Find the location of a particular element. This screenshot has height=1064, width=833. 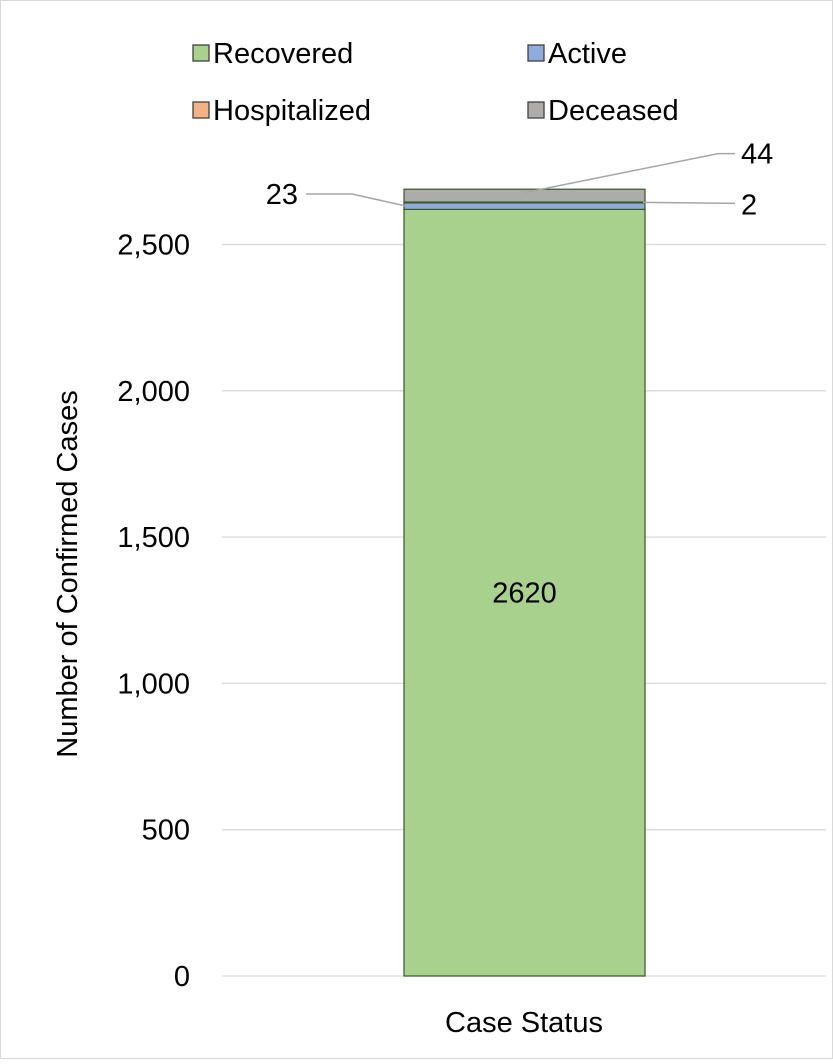

leader-line-hospitalized is located at coordinates (689, 203).